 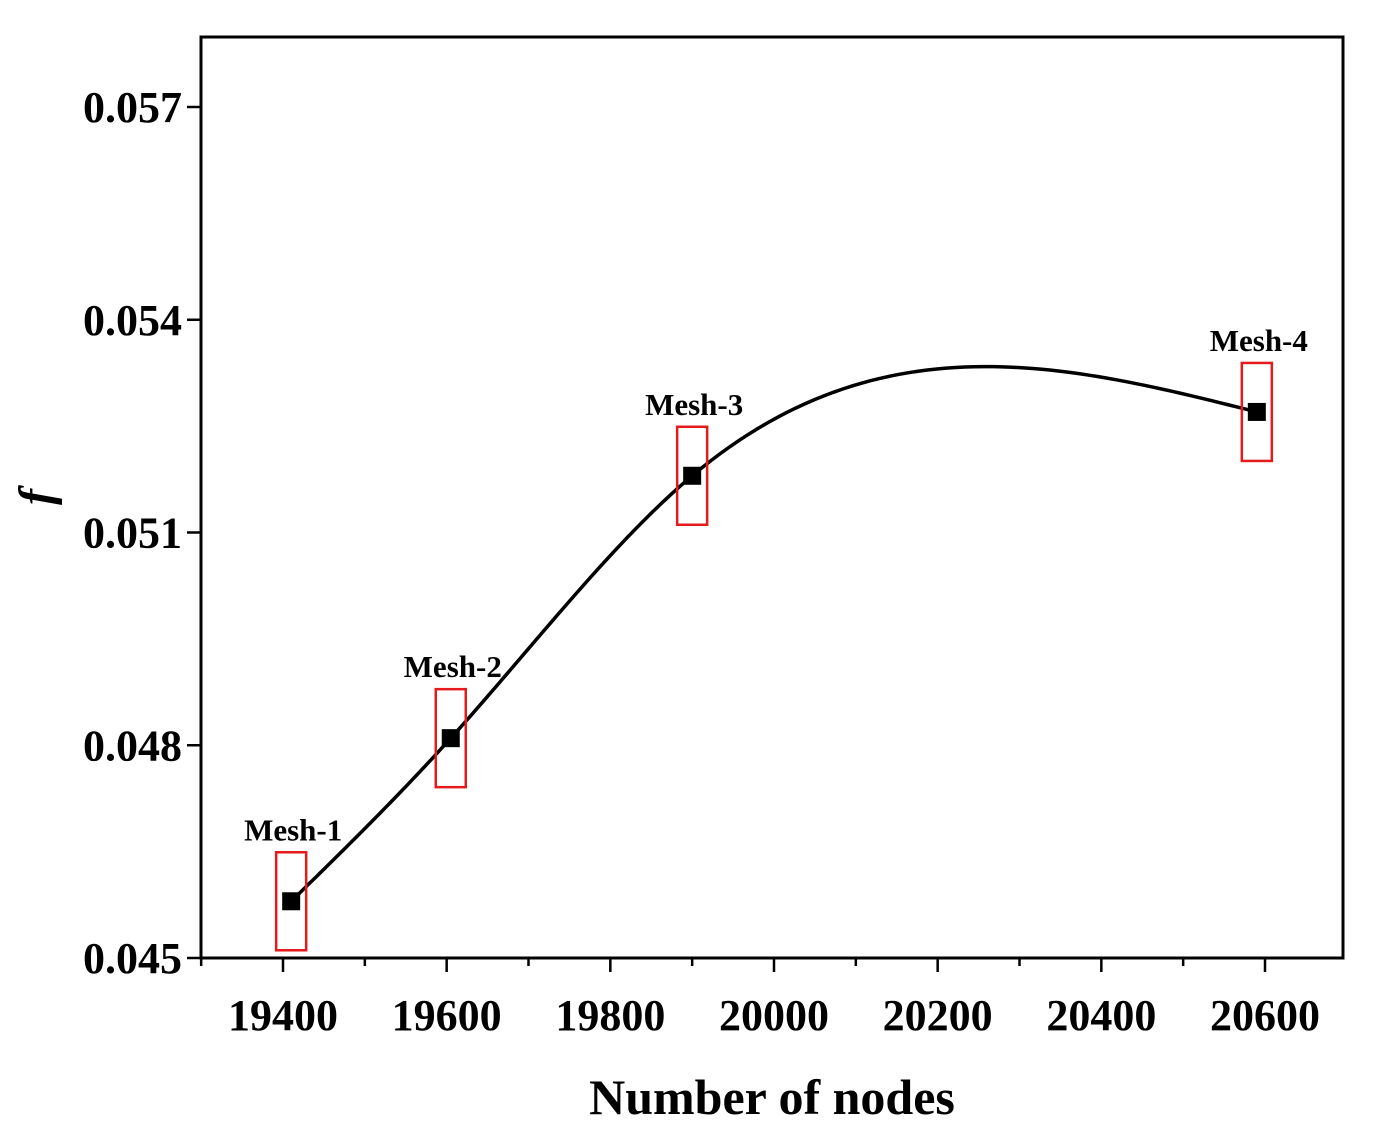 What do you see at coordinates (293, 829) in the screenshot?
I see `point-label: Mesh-1` at bounding box center [293, 829].